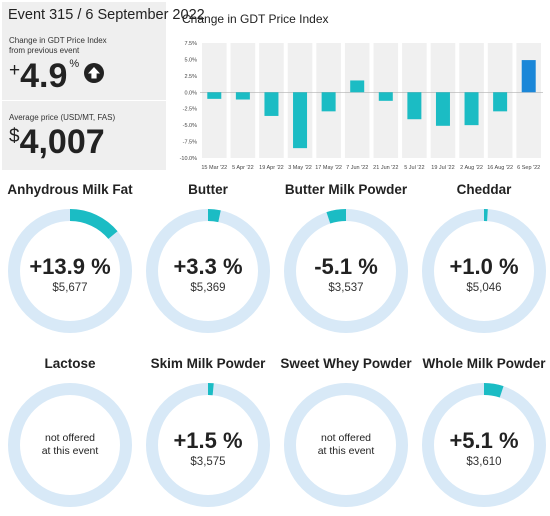  I want to click on chart-bands, so click(371, 100).